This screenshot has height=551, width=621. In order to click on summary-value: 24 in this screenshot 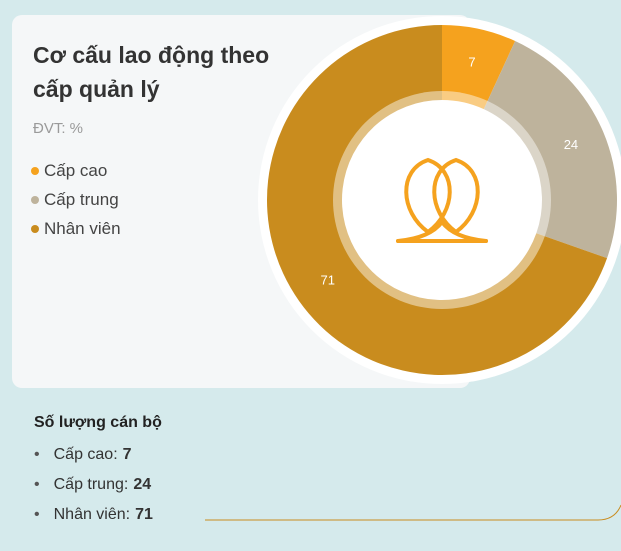, I will do `click(142, 484)`.